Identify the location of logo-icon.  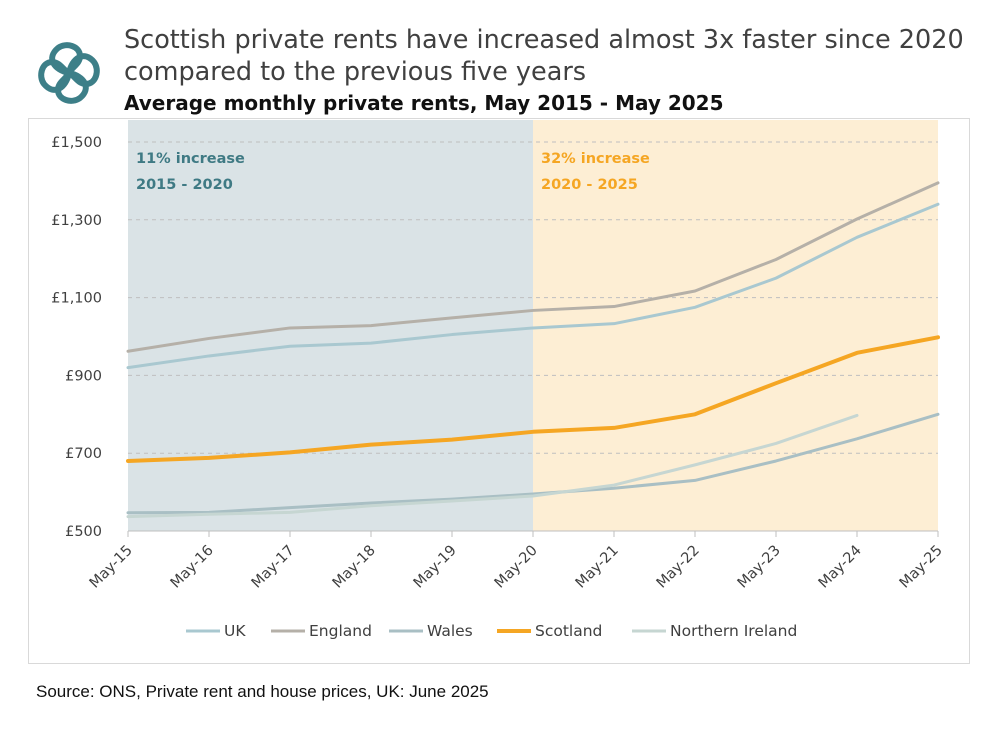
(69, 73).